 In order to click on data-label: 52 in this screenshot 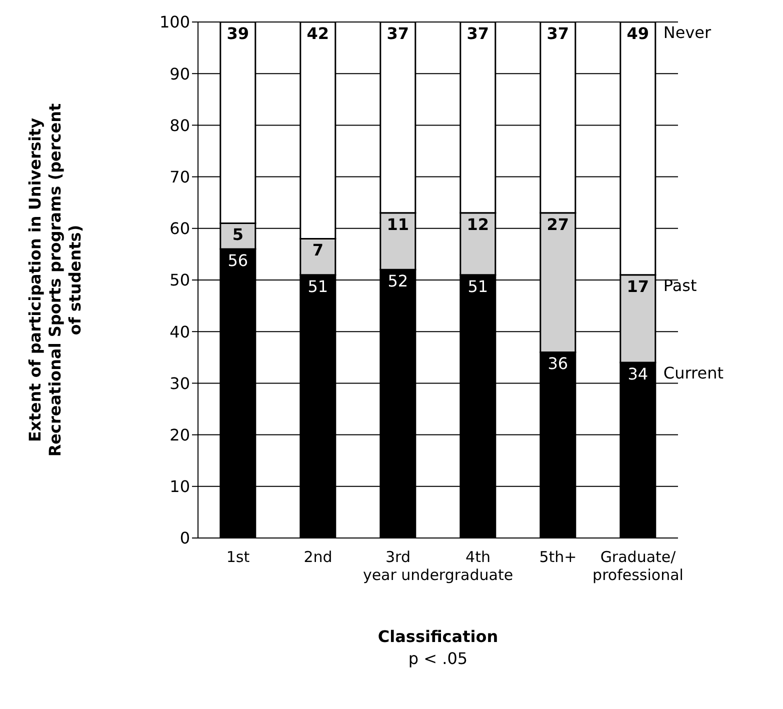, I will do `click(398, 281)`.